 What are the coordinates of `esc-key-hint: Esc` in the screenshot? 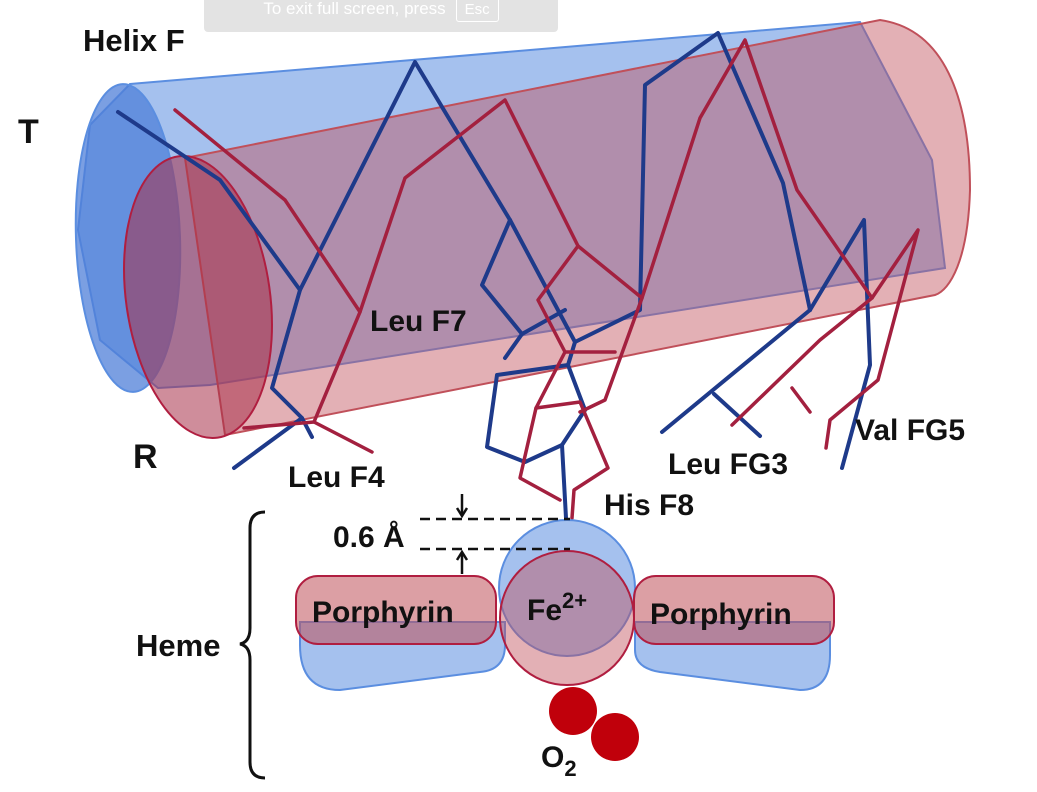 It's located at (477, 11).